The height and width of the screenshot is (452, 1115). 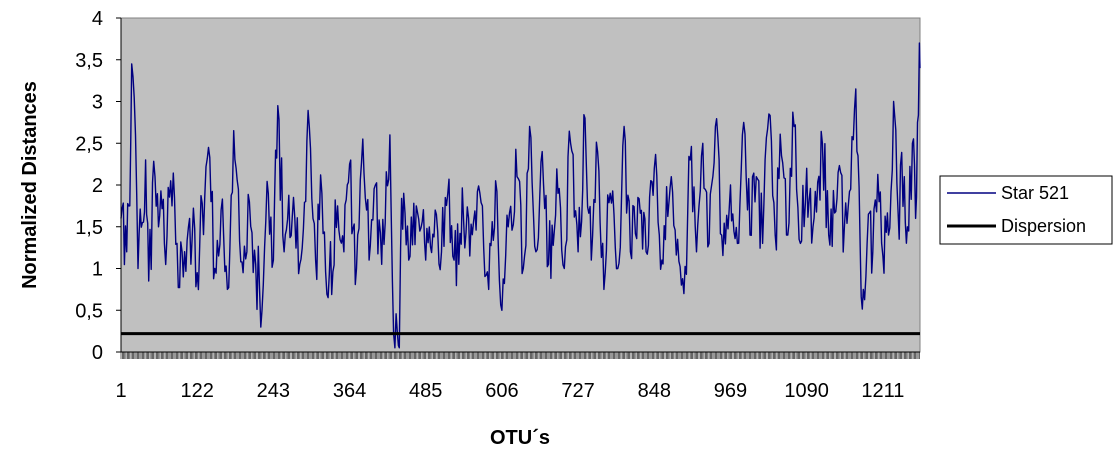 I want to click on y-tick-label: 2,5, so click(x=89, y=144).